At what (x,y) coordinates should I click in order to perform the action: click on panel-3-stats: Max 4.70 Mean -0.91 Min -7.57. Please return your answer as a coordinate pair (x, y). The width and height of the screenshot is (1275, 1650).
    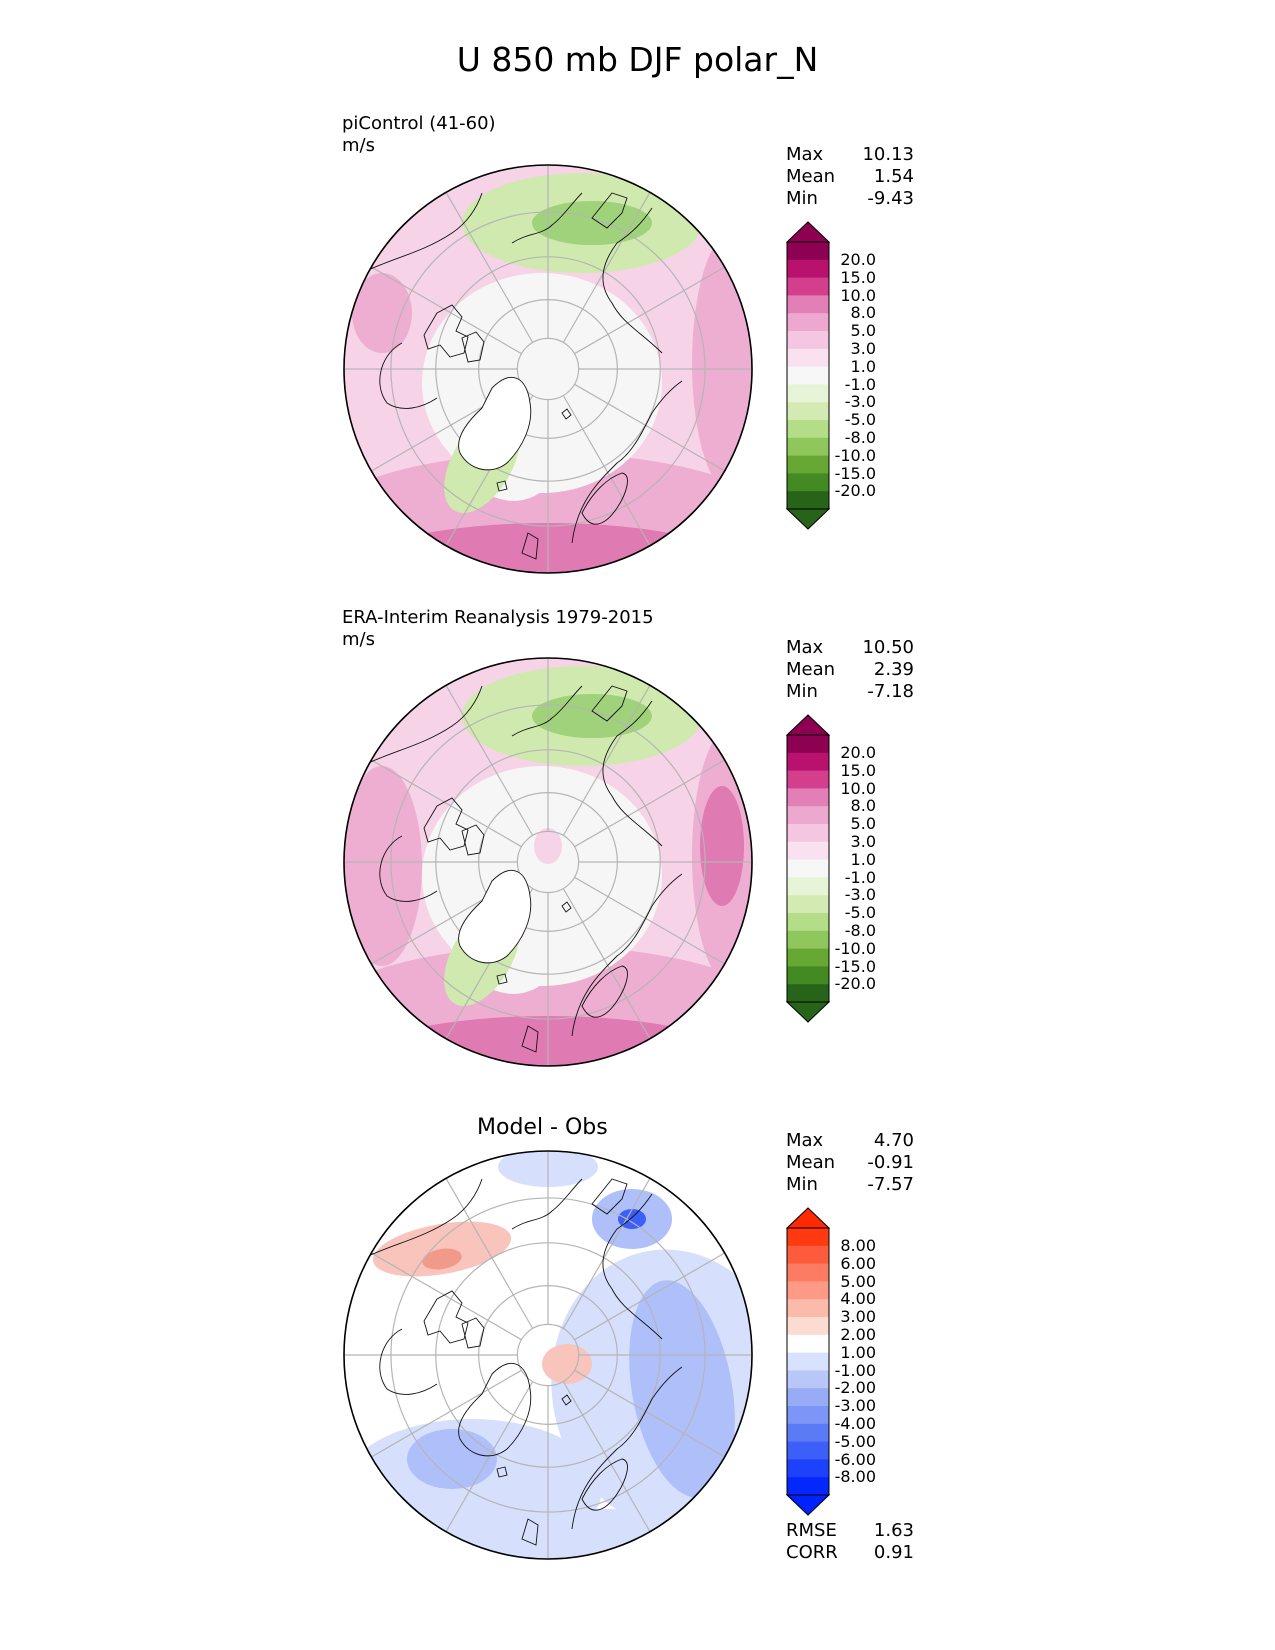
    Looking at the image, I should click on (850, 1163).